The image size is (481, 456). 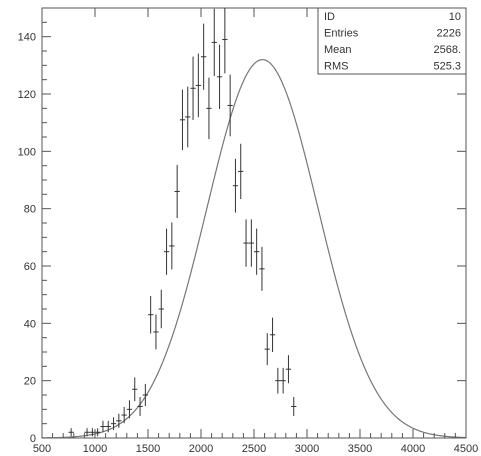 What do you see at coordinates (30, 210) in the screenshot?
I see `y-tick-label: 80` at bounding box center [30, 210].